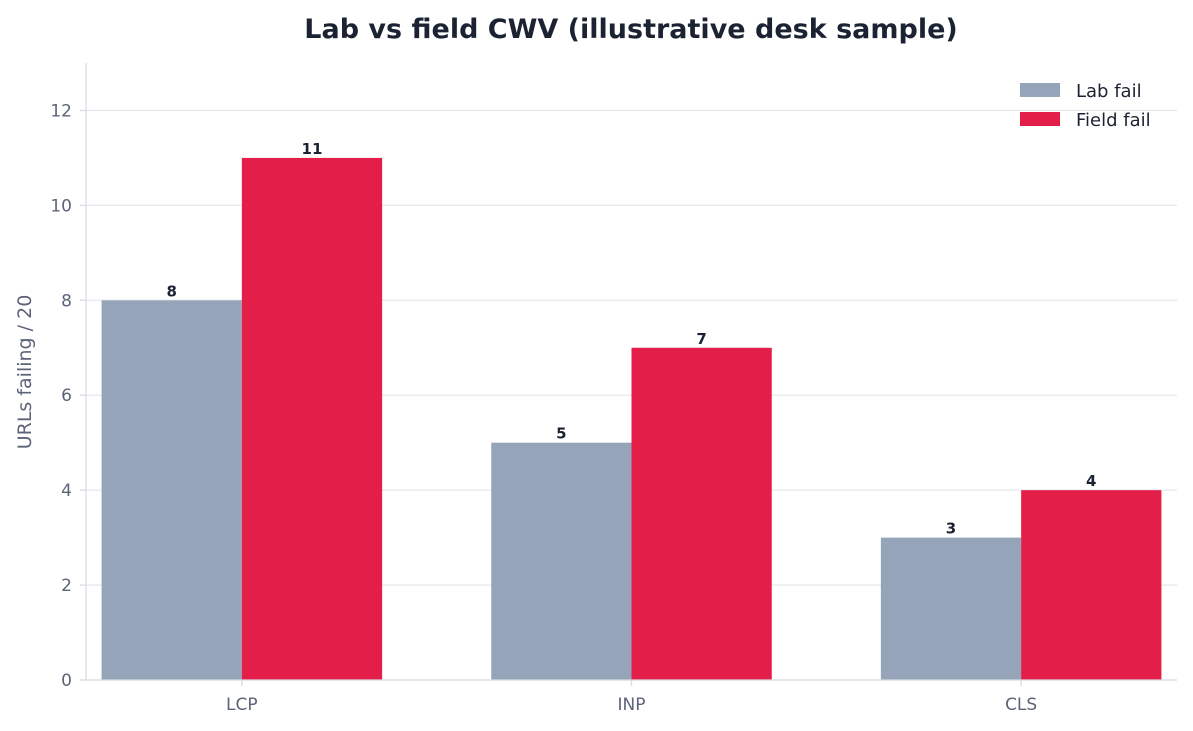 This screenshot has width=1193, height=731. I want to click on bar-inp-field, so click(701, 513).